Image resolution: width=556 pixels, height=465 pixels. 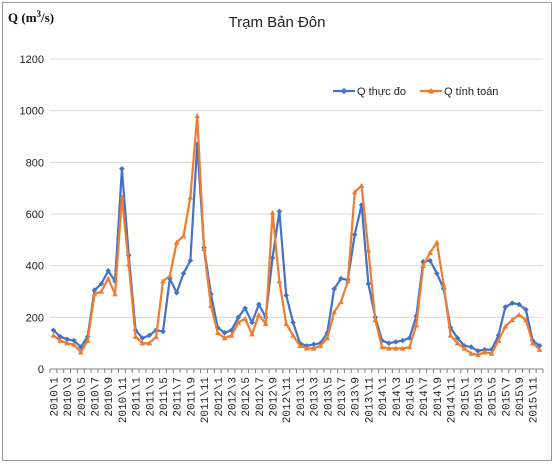 What do you see at coordinates (535, 400) in the screenshot?
I see `x-tick-label: 2015\11` at bounding box center [535, 400].